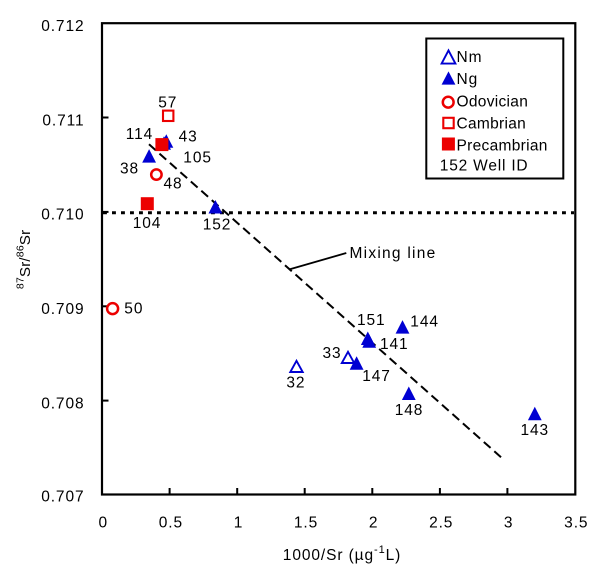 The width and height of the screenshot is (600, 587). What do you see at coordinates (441, 523) in the screenshot?
I see `svg-text: 2.5` at bounding box center [441, 523].